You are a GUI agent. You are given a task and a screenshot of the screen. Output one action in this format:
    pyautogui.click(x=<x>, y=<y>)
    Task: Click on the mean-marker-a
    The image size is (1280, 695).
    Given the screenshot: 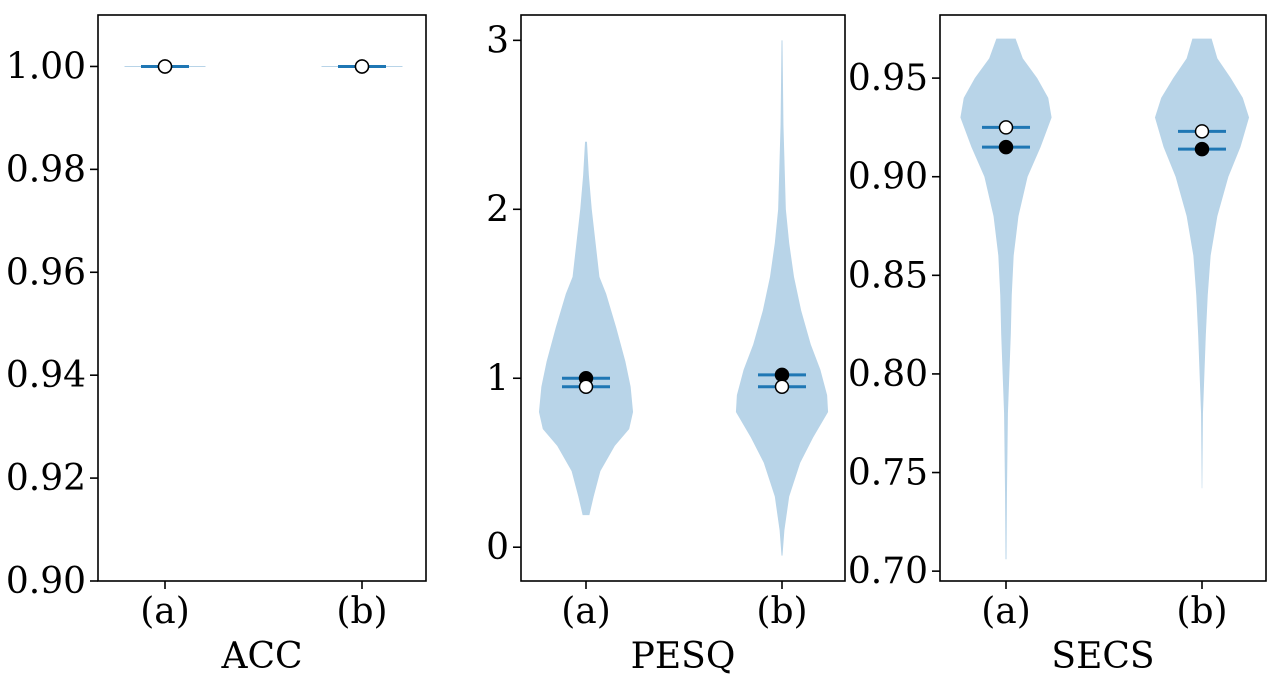 What is the action you would take?
    pyautogui.click(x=1006, y=147)
    